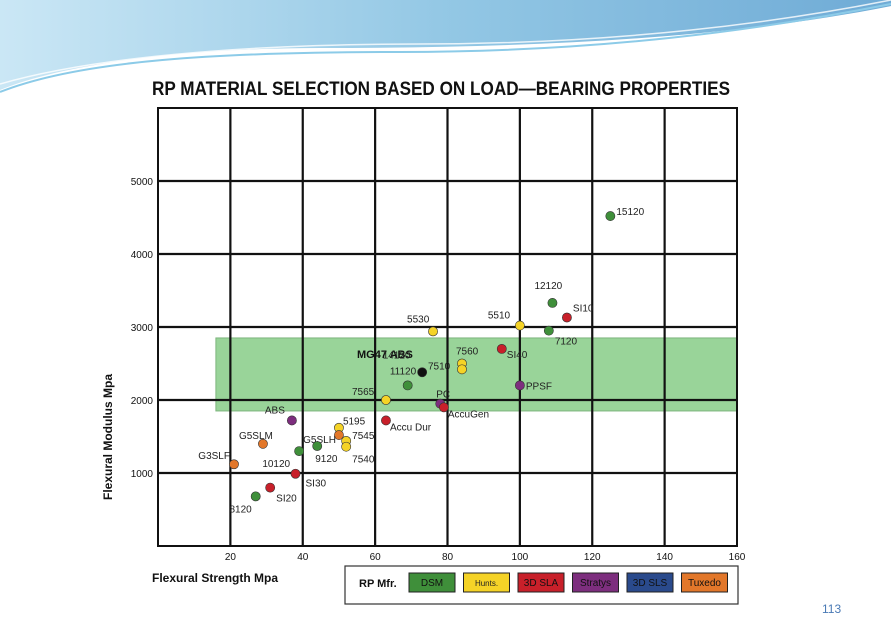  What do you see at coordinates (263, 443) in the screenshot?
I see `data-point-g5slm` at bounding box center [263, 443].